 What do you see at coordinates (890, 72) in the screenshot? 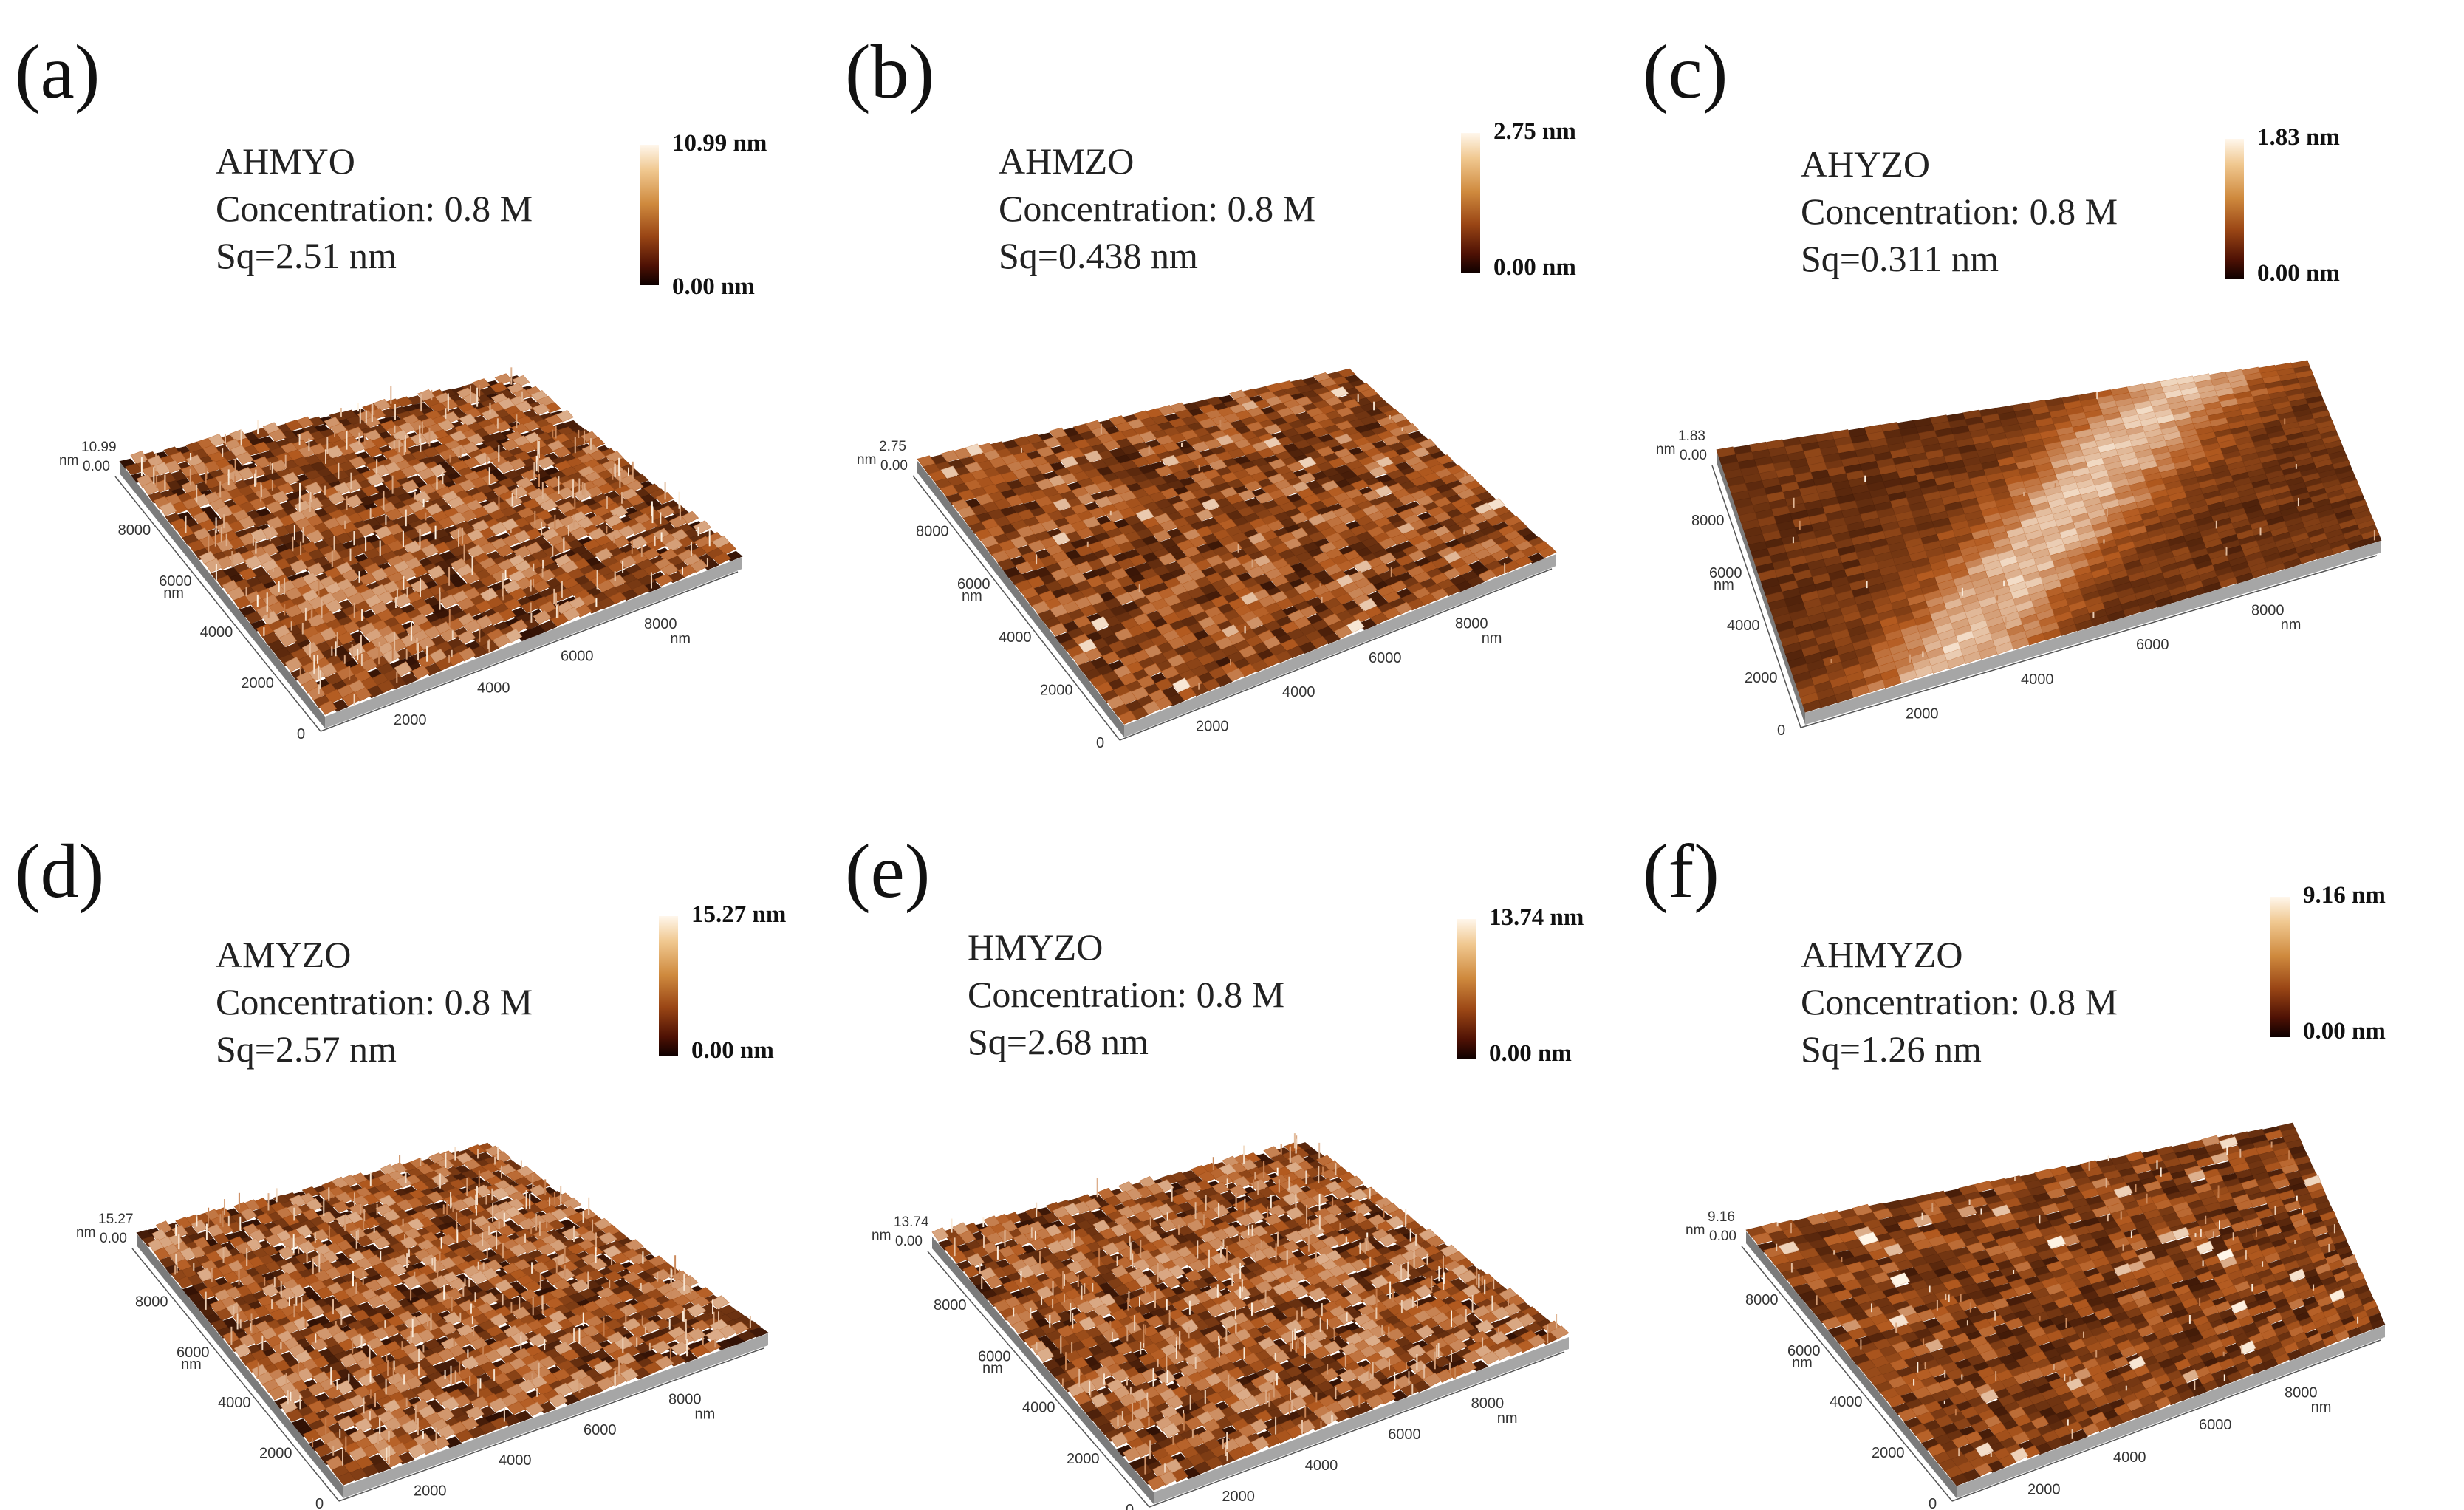
I see `panel-label: (b)` at bounding box center [890, 72].